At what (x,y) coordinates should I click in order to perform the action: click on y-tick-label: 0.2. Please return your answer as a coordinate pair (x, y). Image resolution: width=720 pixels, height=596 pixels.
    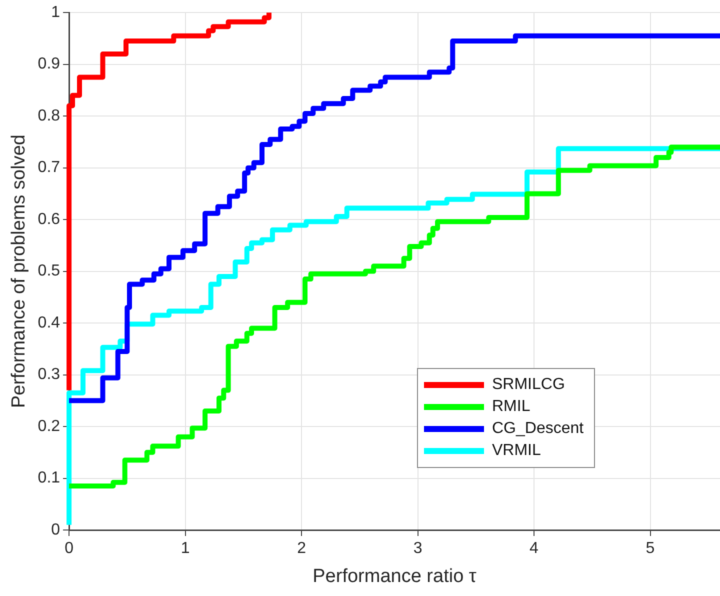
    Looking at the image, I should click on (49, 426).